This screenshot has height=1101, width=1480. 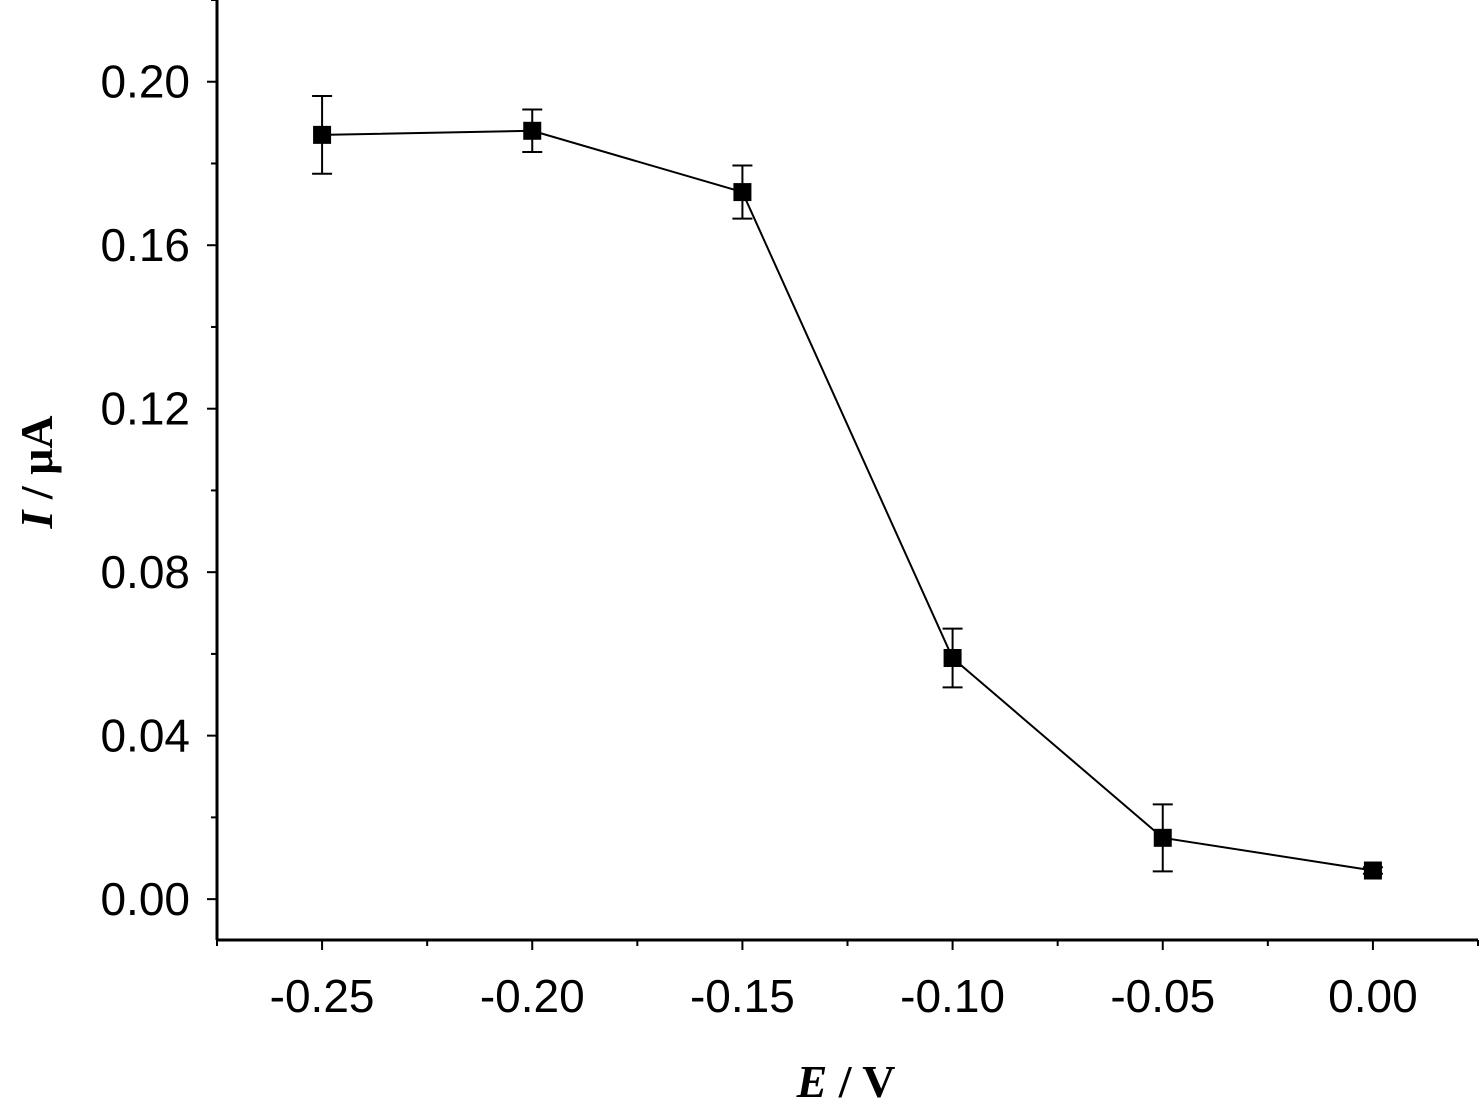 I want to click on y-tick-label: 0.12, so click(x=145, y=409).